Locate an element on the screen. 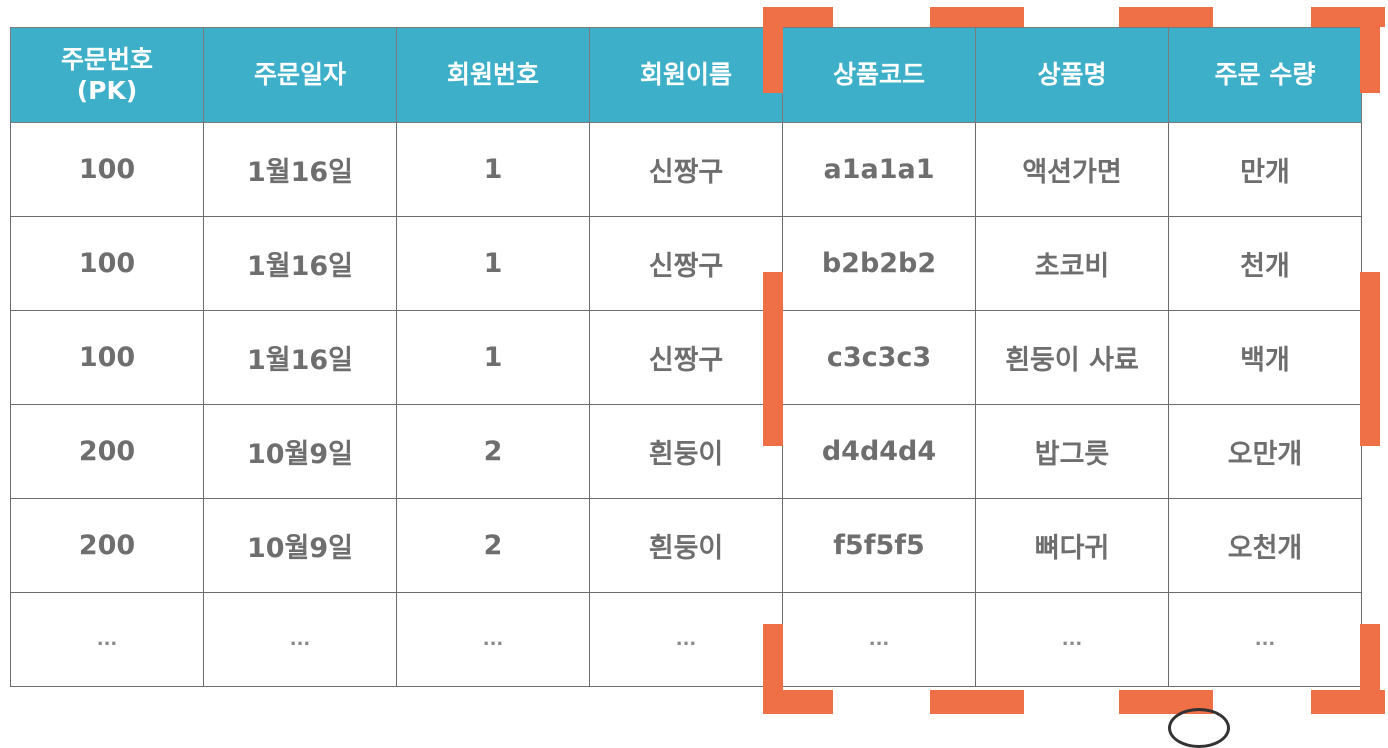  table-row: 100 1월16일 1 신짱구 a1a1a1 액션가면 만개 is located at coordinates (686, 169).